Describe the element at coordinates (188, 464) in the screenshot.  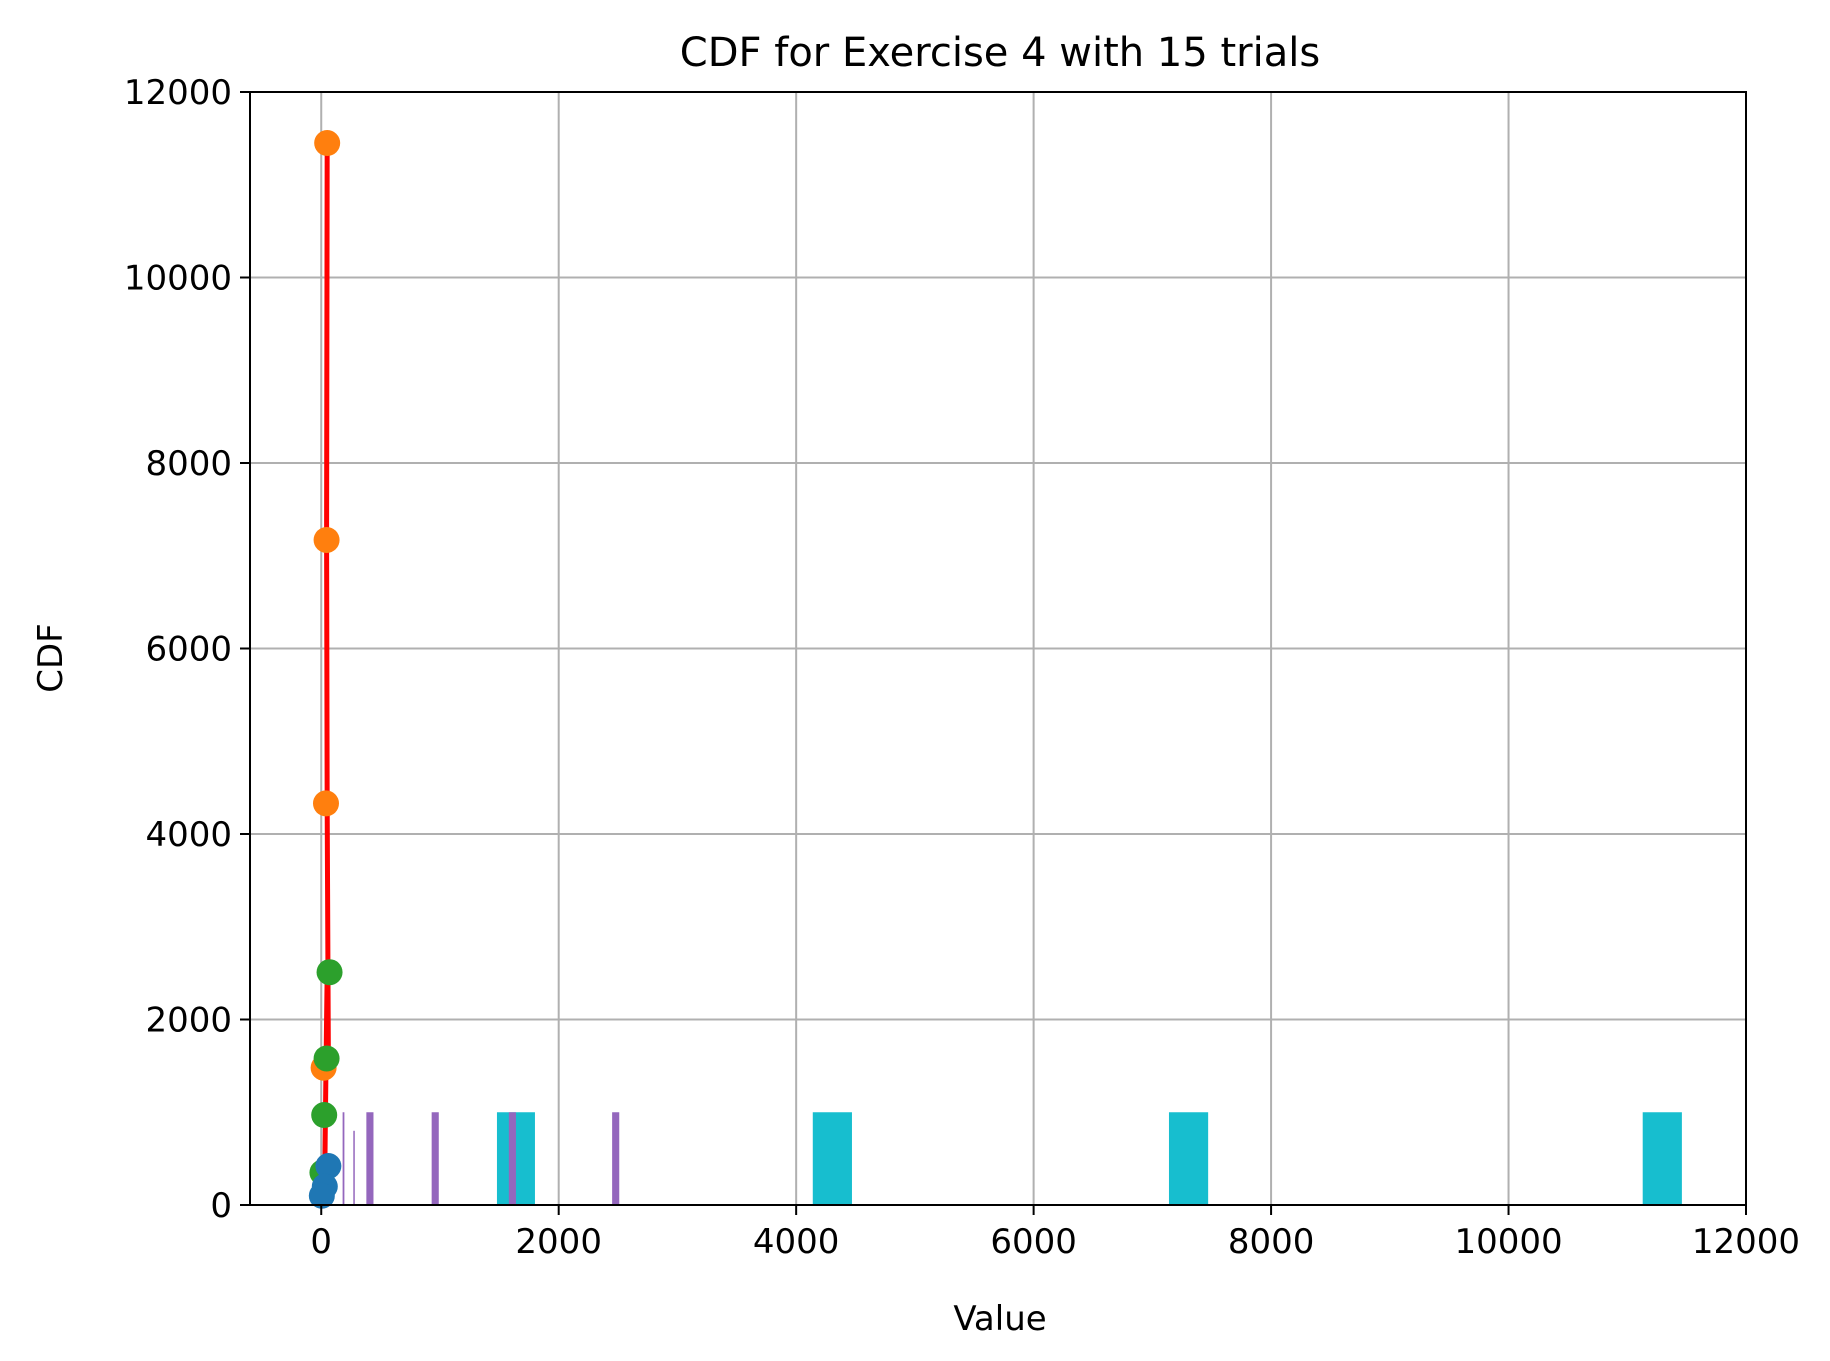
I see `y-tick-label: 8000` at that location.